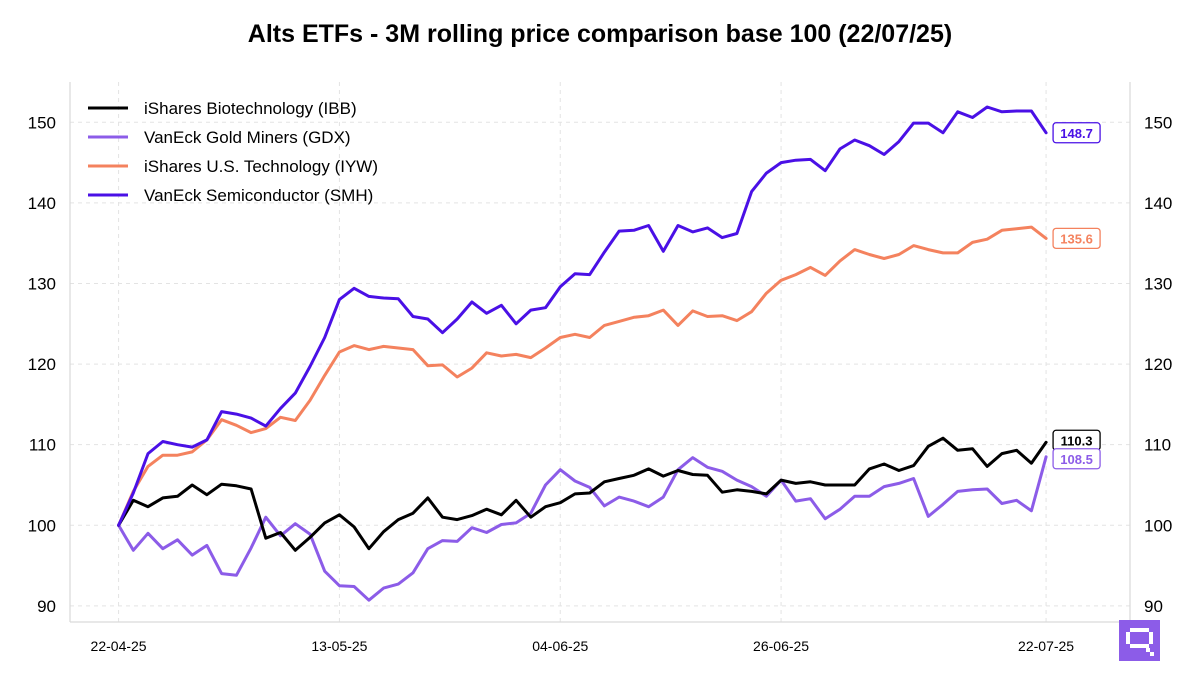 The height and width of the screenshot is (675, 1200). What do you see at coordinates (1046, 646) in the screenshot?
I see `x-tick-label: 22-07-25` at bounding box center [1046, 646].